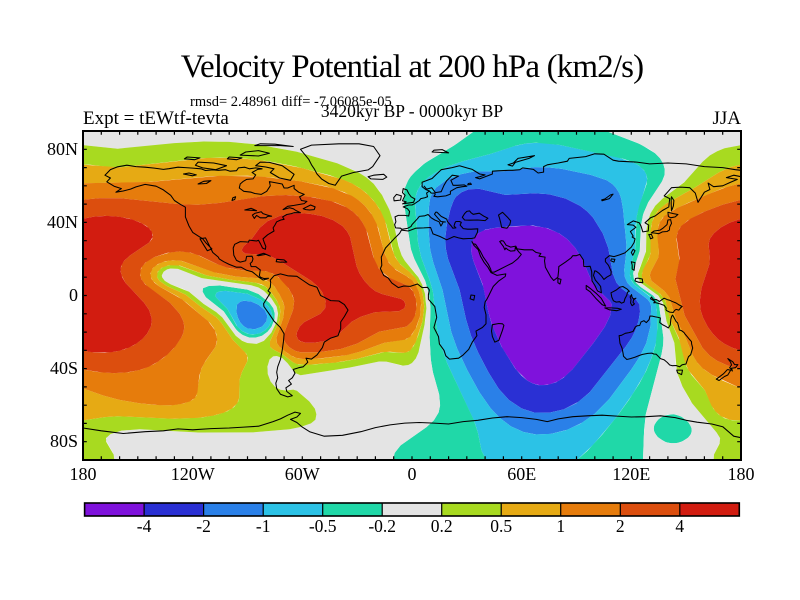 The image size is (800, 600). I want to click on svg-text: 40N, so click(62, 222).